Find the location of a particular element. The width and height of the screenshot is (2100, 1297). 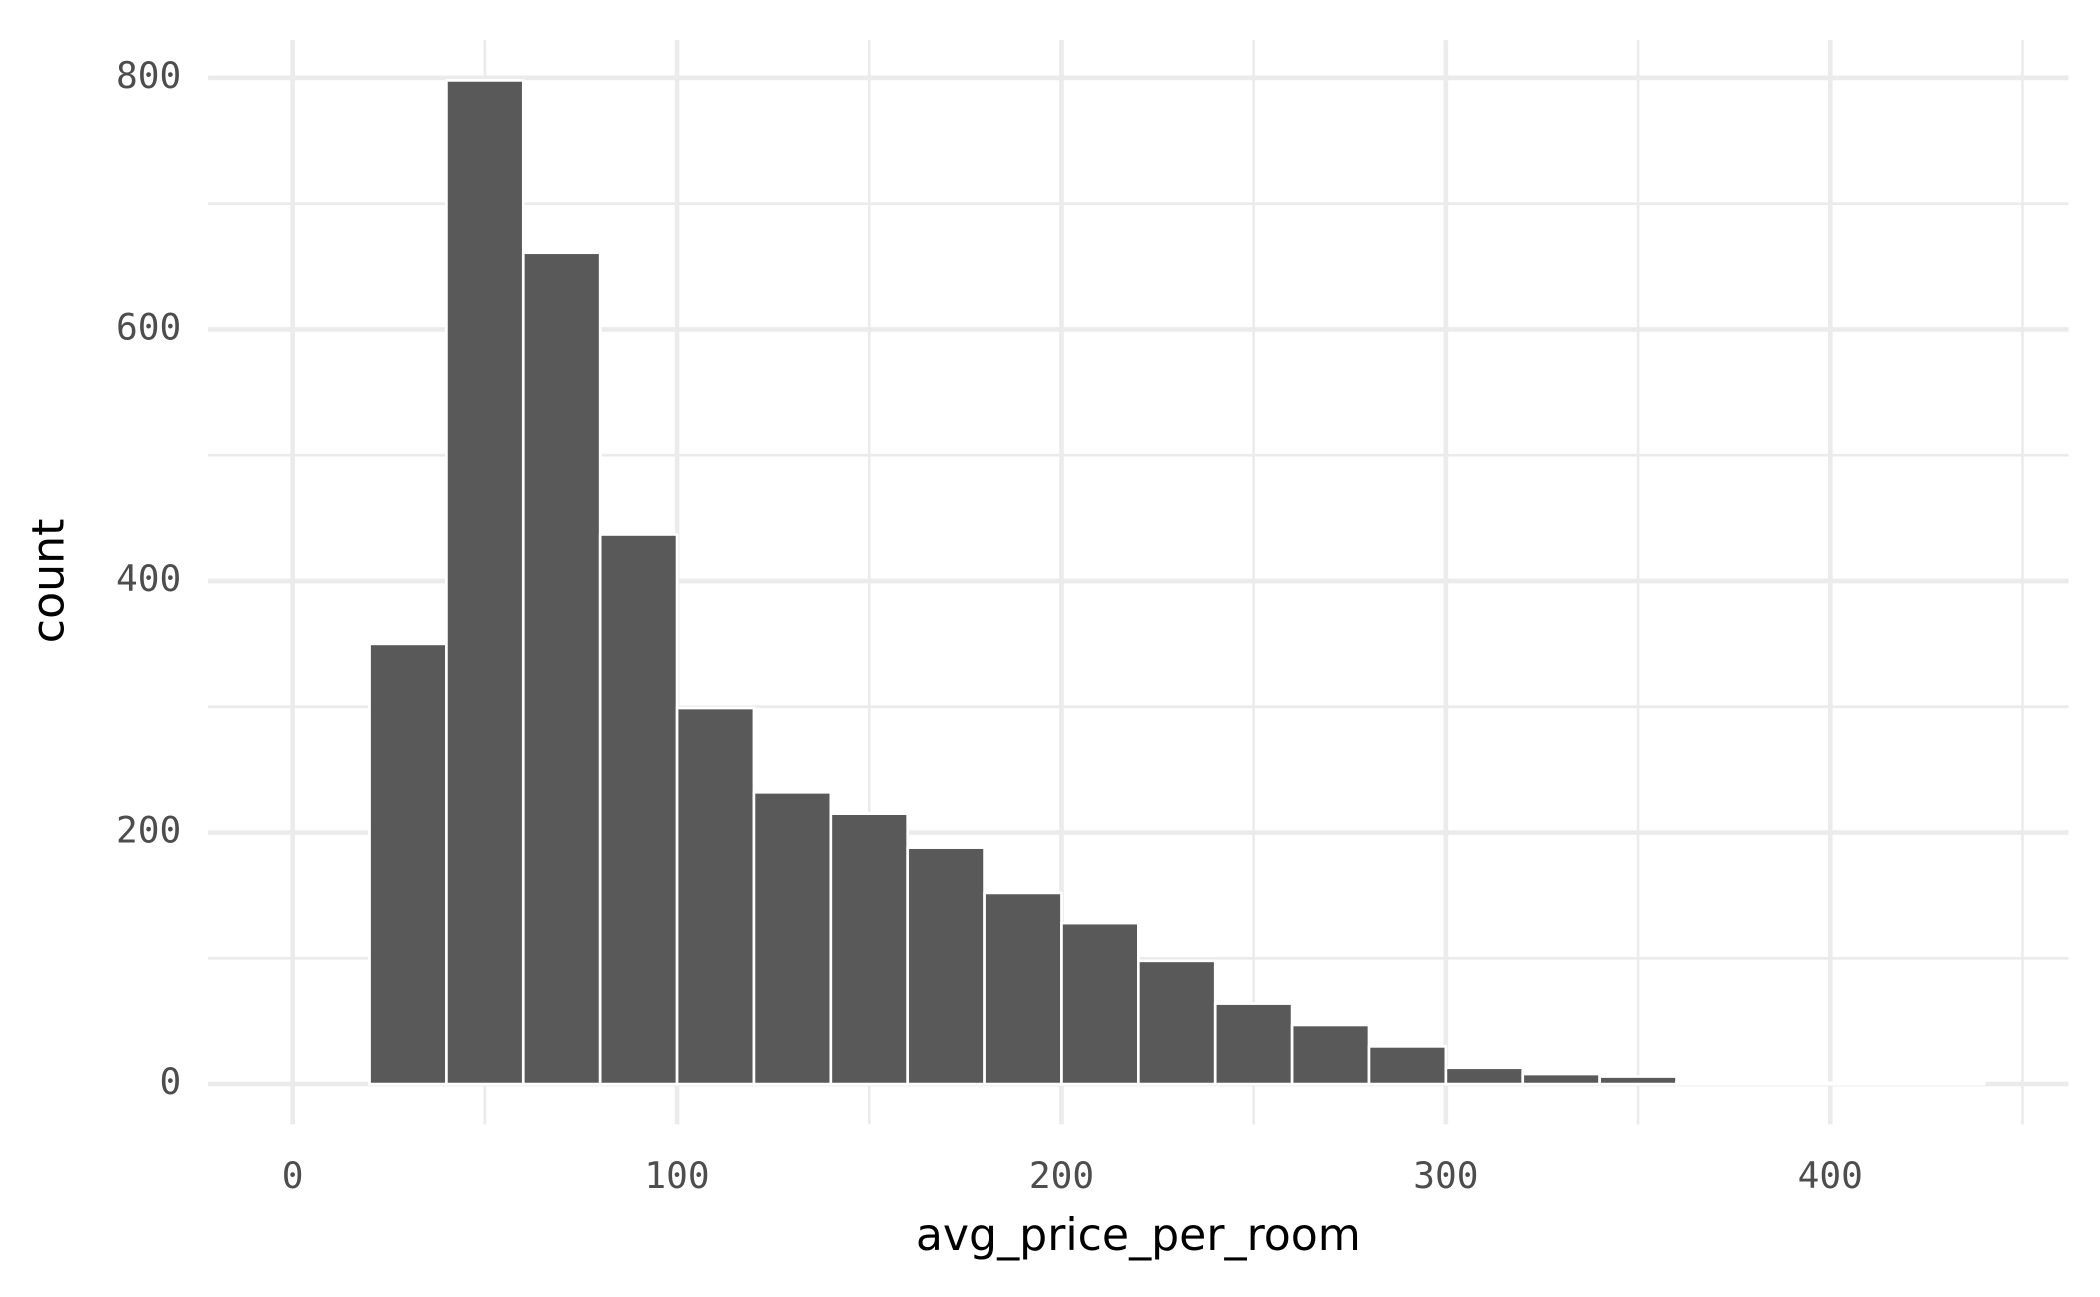

y-axis-title: count is located at coordinates (48, 581).